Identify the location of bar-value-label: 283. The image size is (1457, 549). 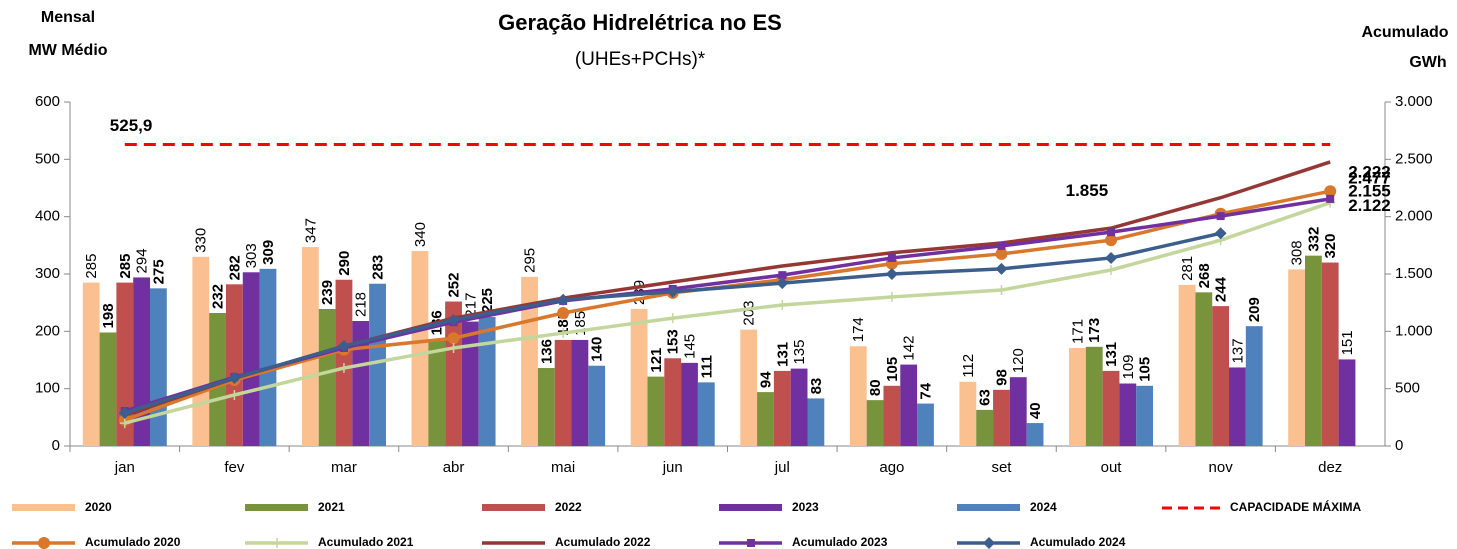
(378, 267).